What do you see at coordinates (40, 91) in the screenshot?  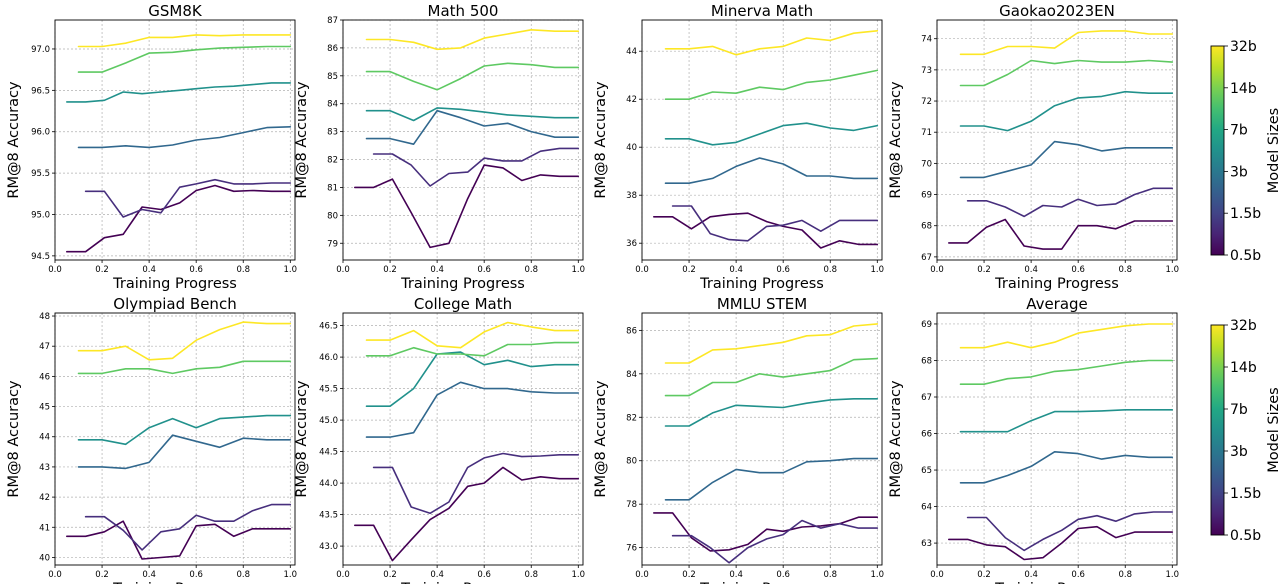 I see `y-tick-label: 96.5` at bounding box center [40, 91].